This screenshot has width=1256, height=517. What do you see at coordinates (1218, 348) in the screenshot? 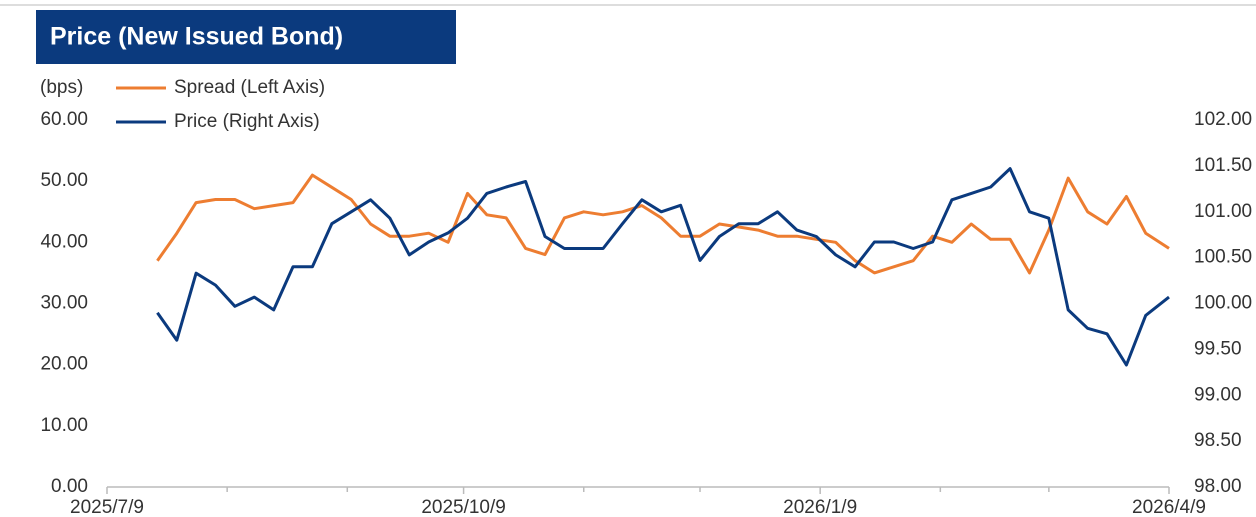
I see `y2-tick-label: 99.50` at bounding box center [1218, 348].